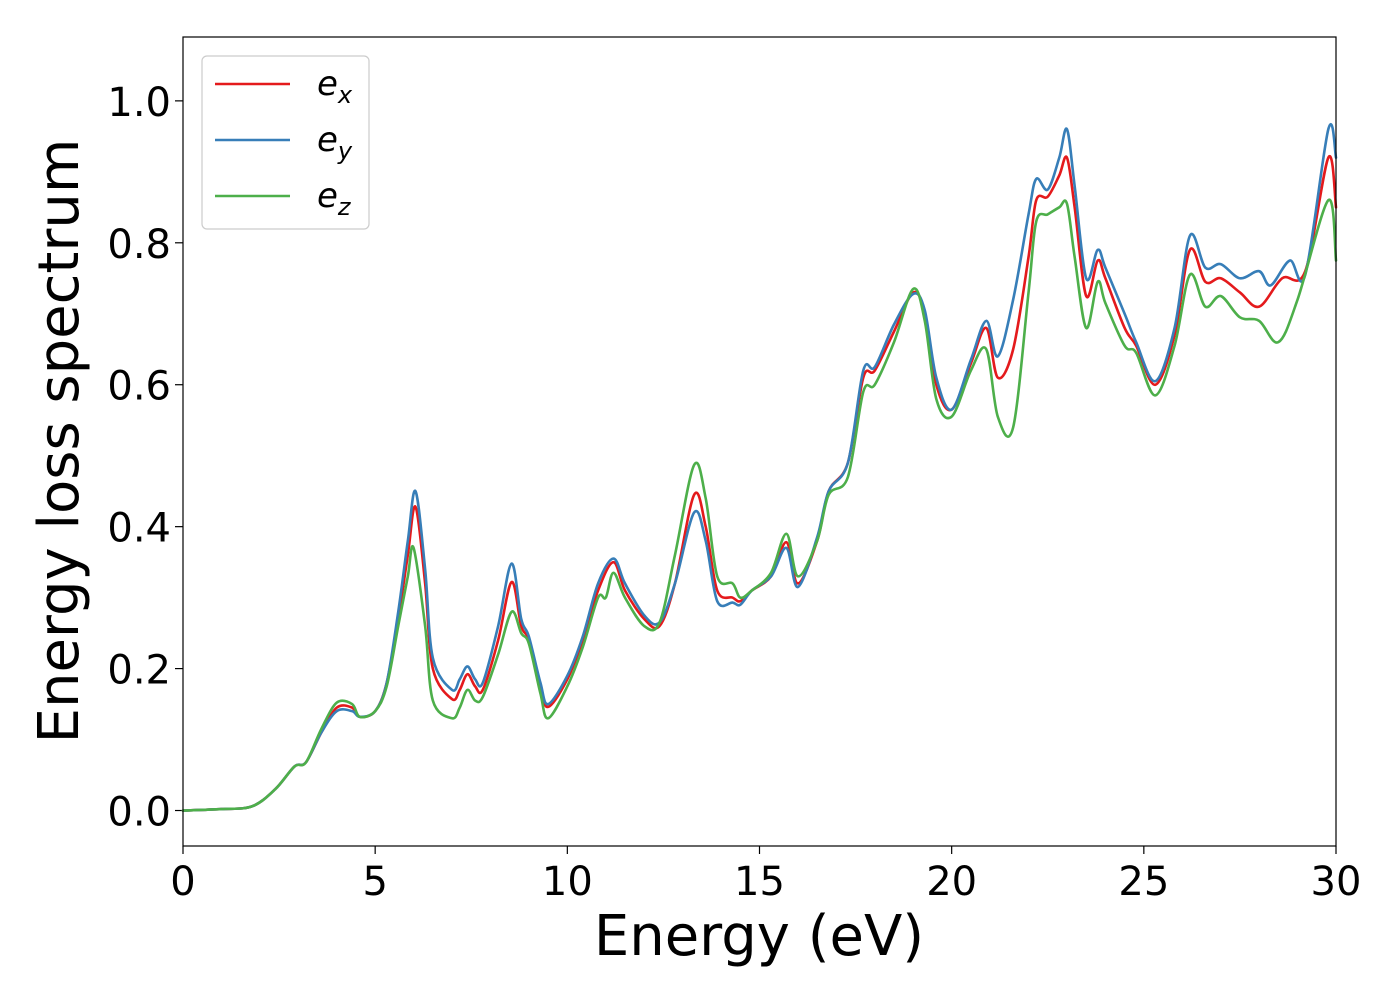 Image resolution: width=1400 pixels, height=1000 pixels. What do you see at coordinates (344, 207) in the screenshot?
I see `legend-label-subscript: z` at bounding box center [344, 207].